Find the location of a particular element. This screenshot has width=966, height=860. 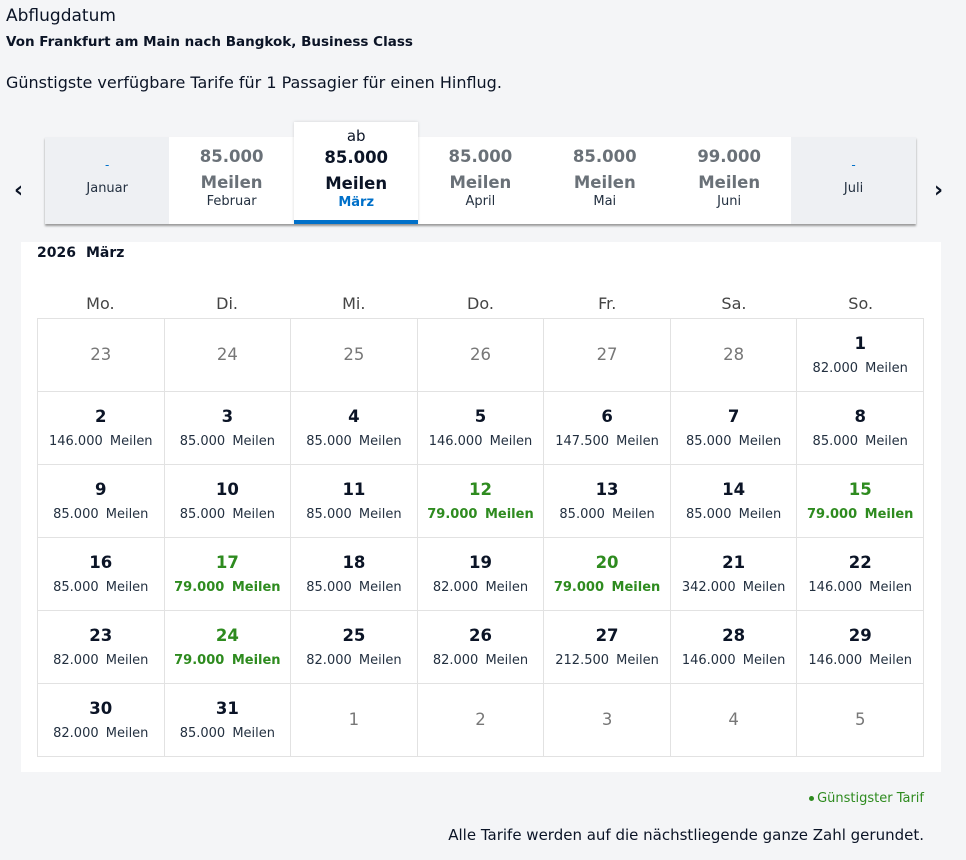

calendar-day: 21 342.000 Meilen is located at coordinates (734, 574).